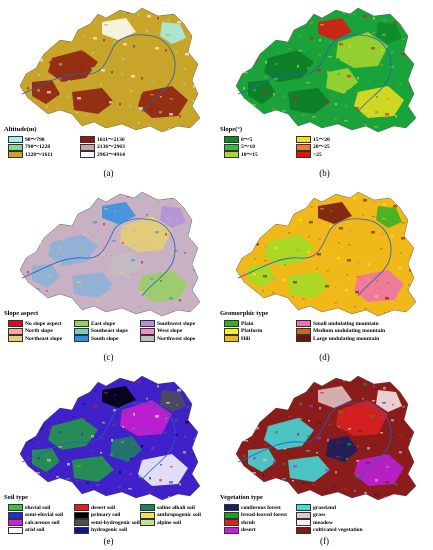  Describe the element at coordinates (108, 541) in the screenshot. I see `panel-caption: (e)` at that location.